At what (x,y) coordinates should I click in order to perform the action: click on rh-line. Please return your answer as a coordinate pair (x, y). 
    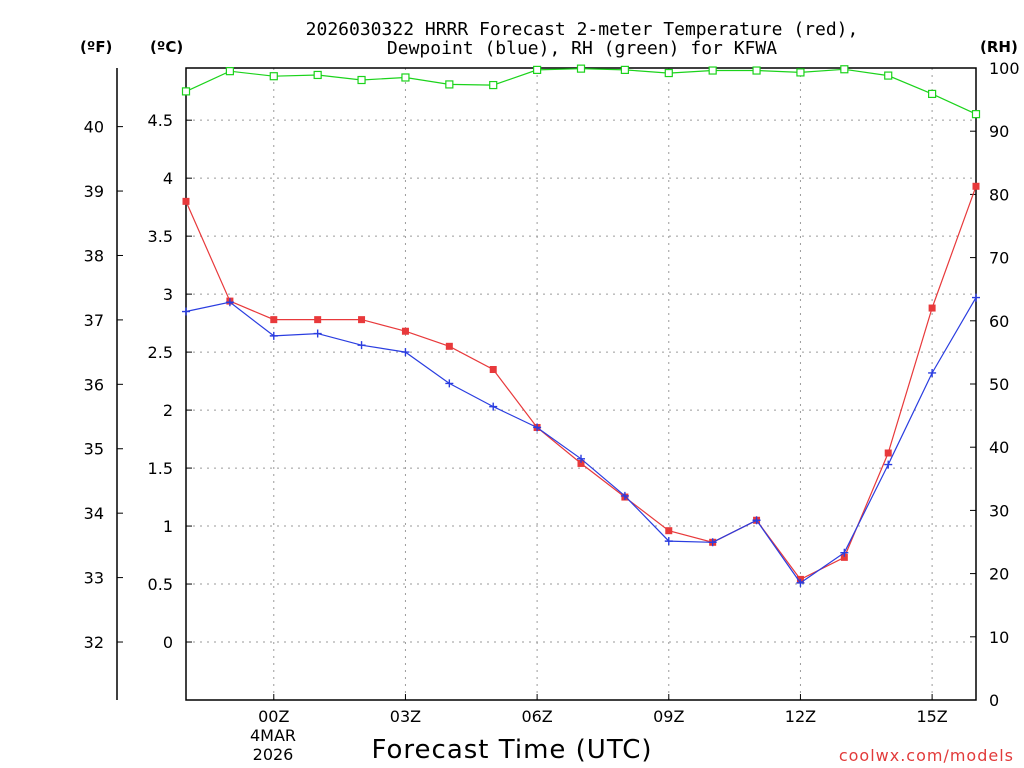
    Looking at the image, I should click on (581, 91).